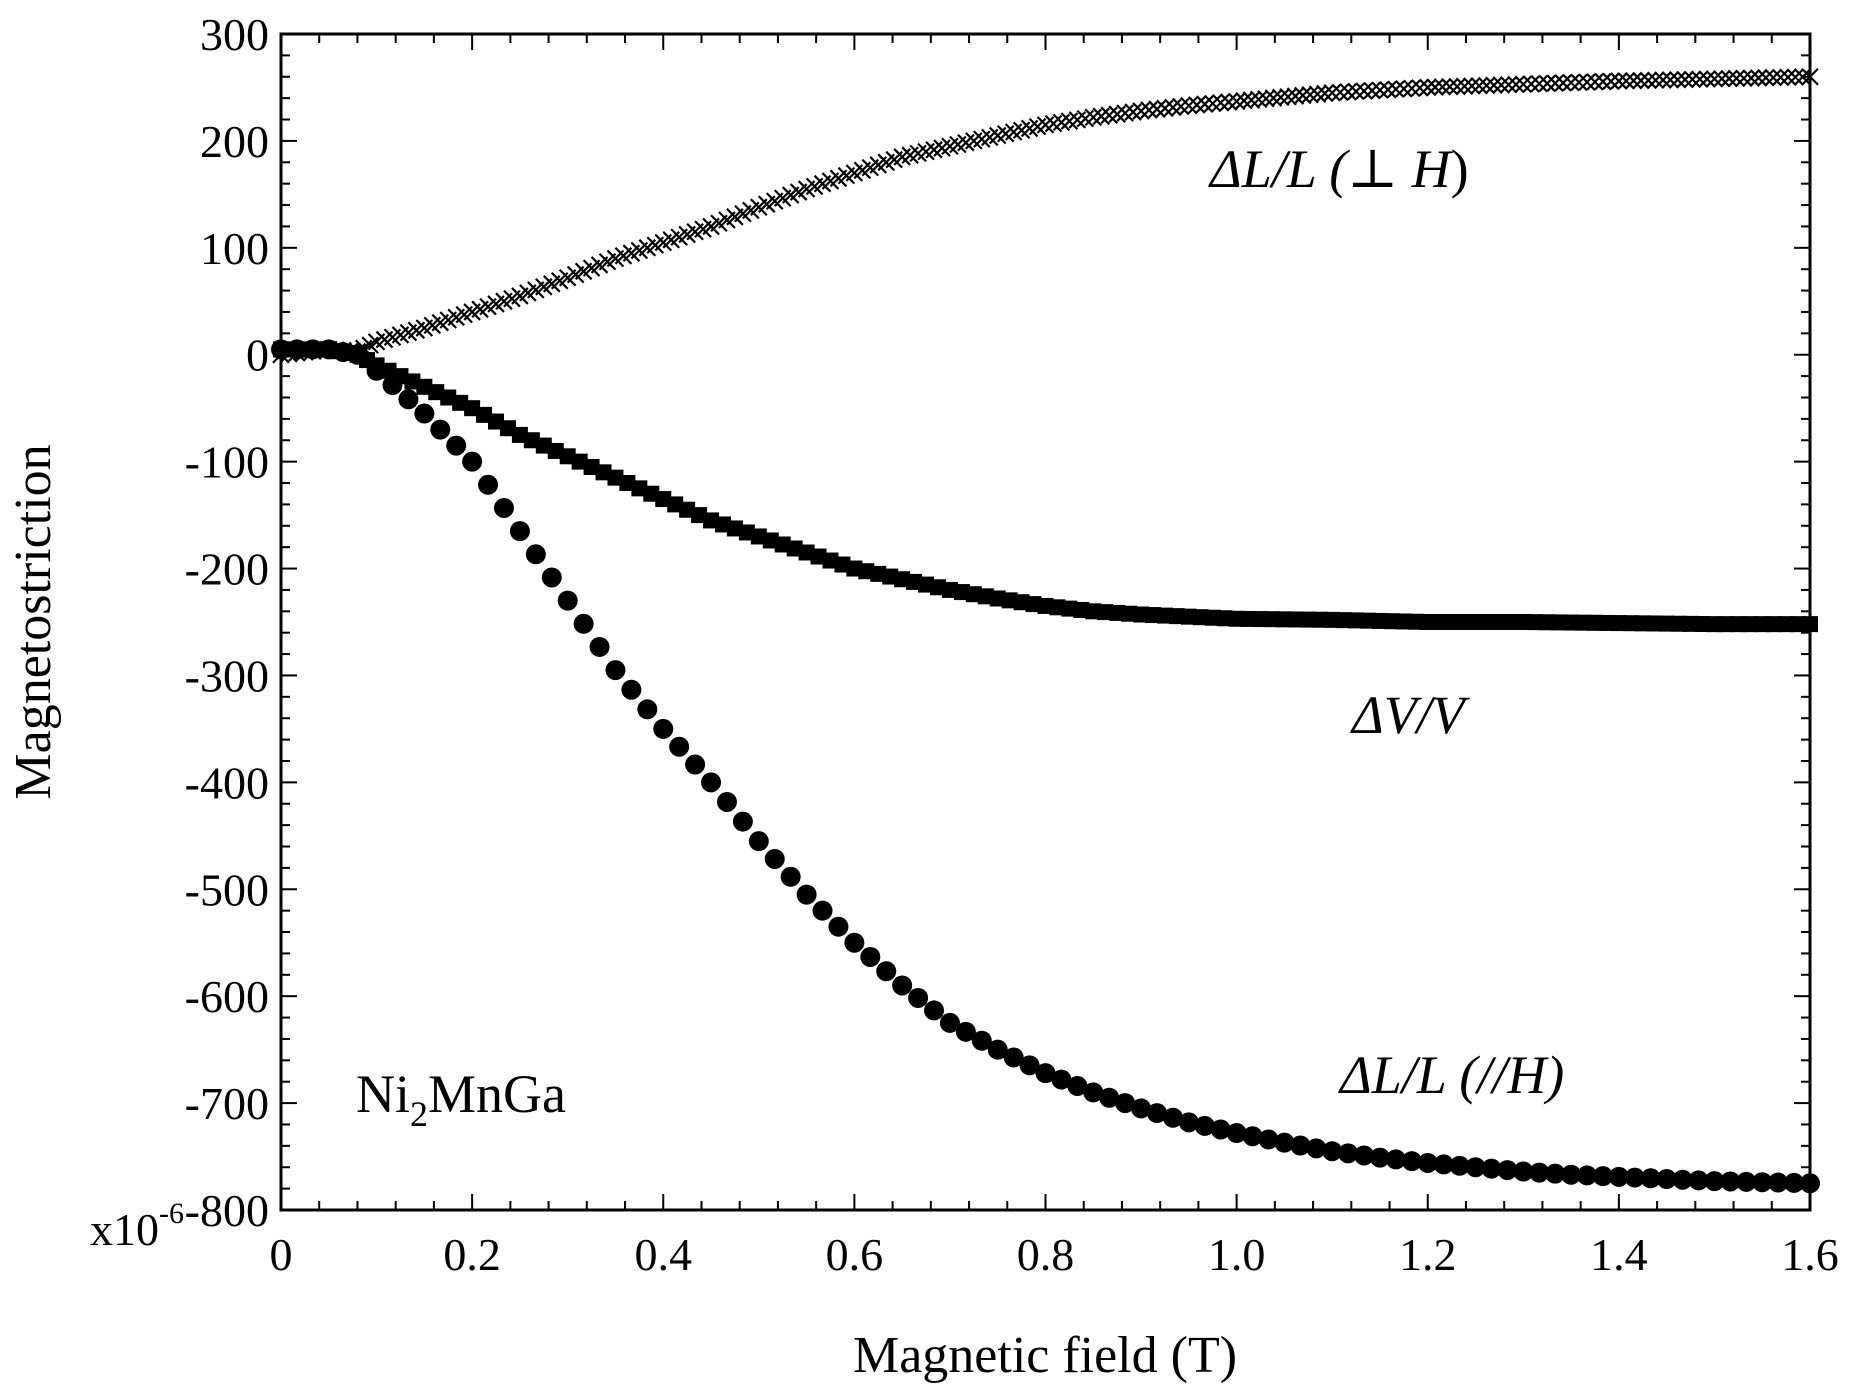 The height and width of the screenshot is (1389, 1857). I want to click on y-tick-label: -700, so click(227, 1103).